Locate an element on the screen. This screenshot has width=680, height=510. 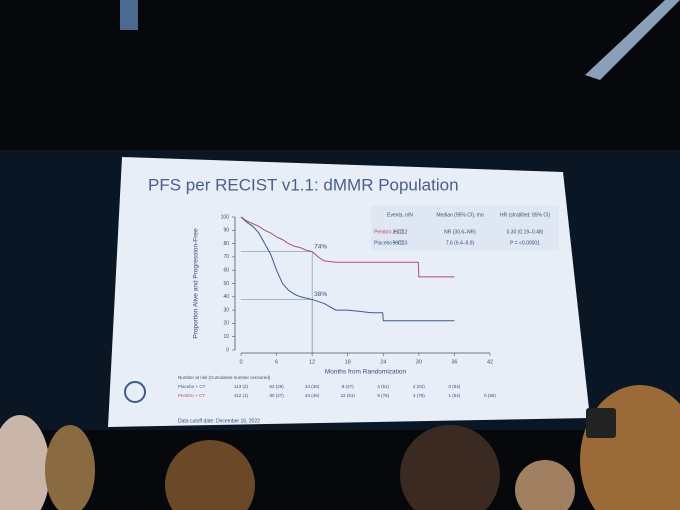
table-cell: 59/113 is located at coordinates (400, 243).